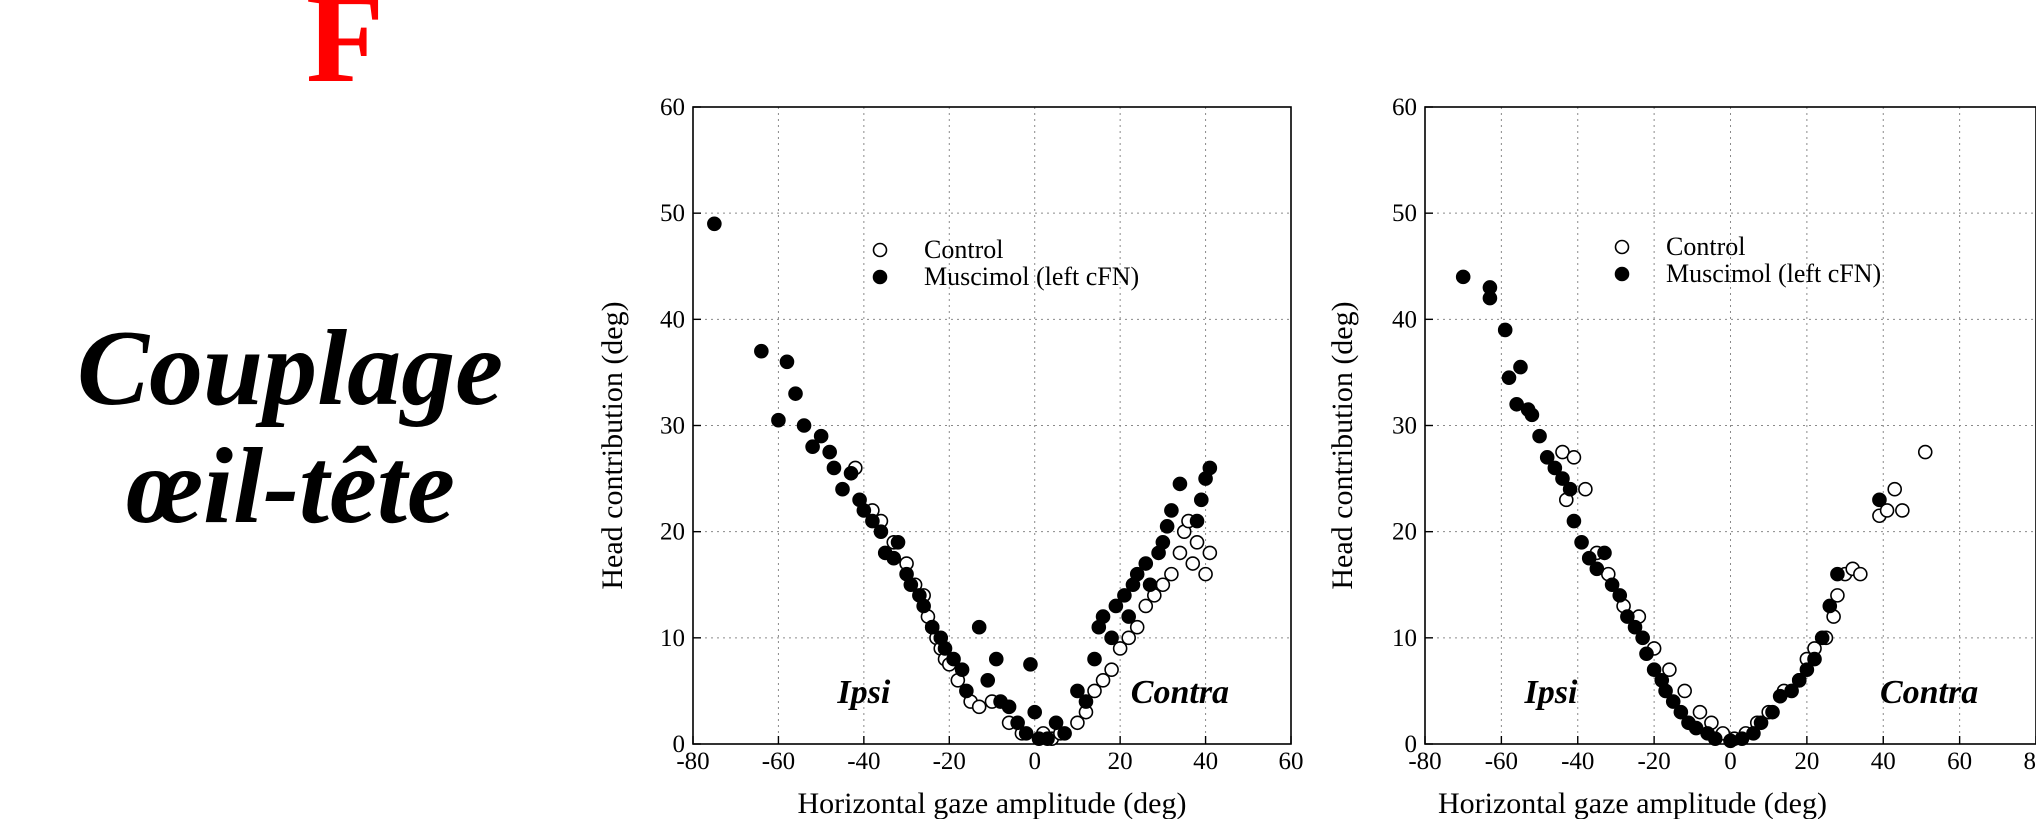 This screenshot has width=2036, height=819. I want to click on x-tick-label: -80, so click(1424, 761).